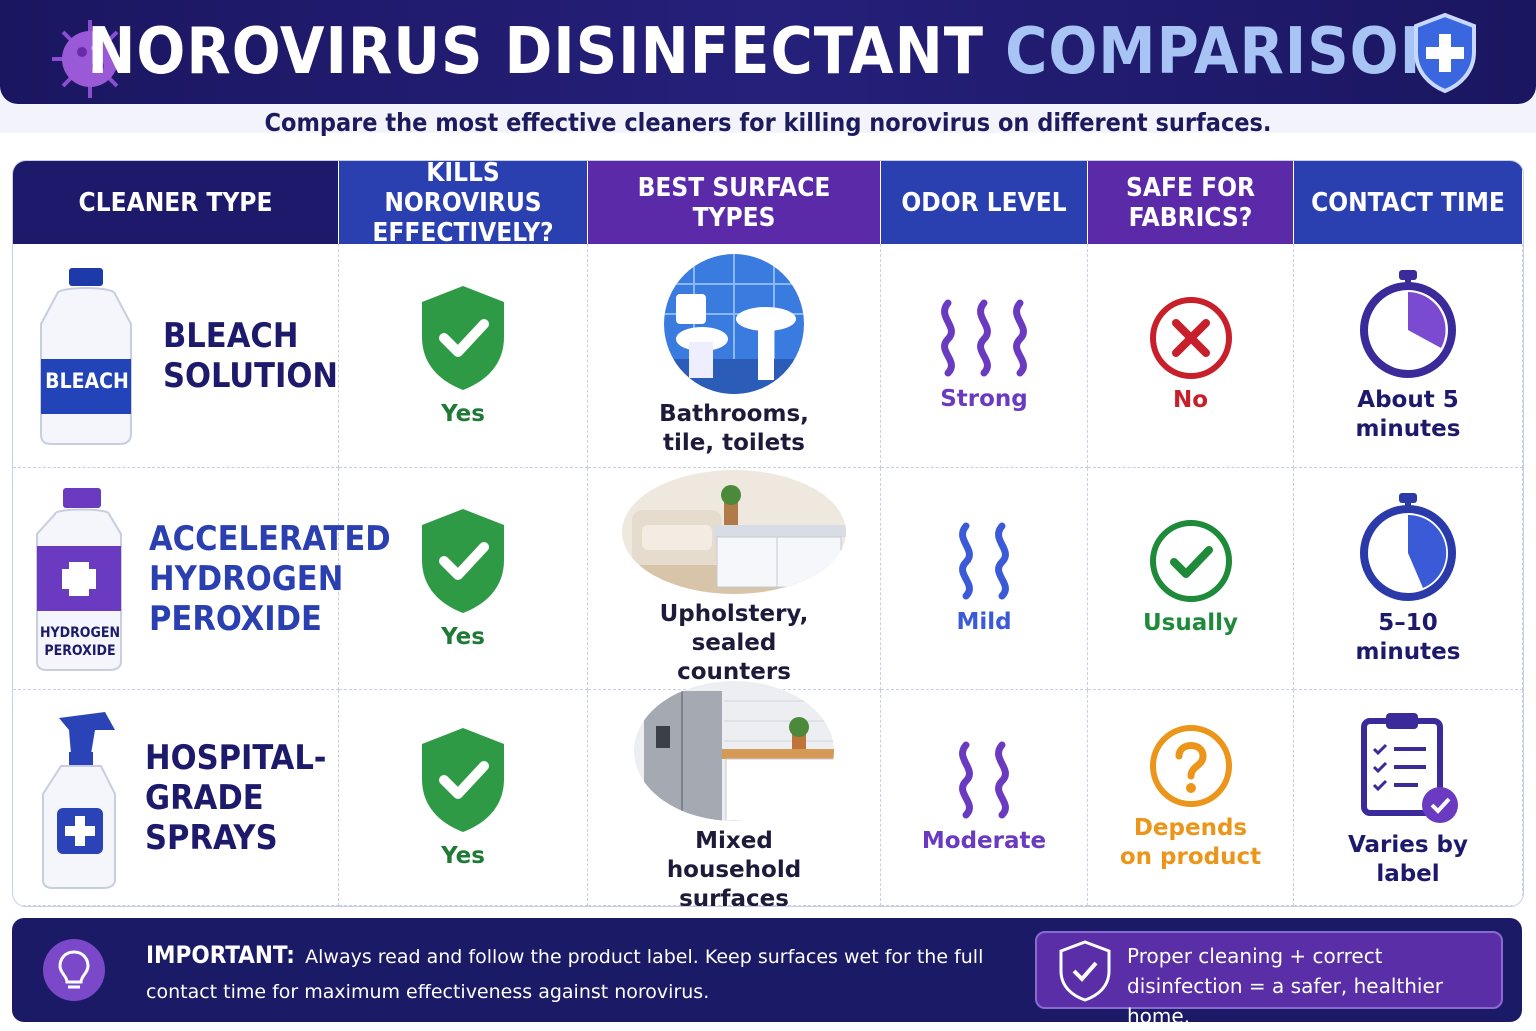 The width and height of the screenshot is (1536, 1031). What do you see at coordinates (536, 52) in the screenshot?
I see `title-main: NOROVIRUS DISINFECTANT` at bounding box center [536, 52].